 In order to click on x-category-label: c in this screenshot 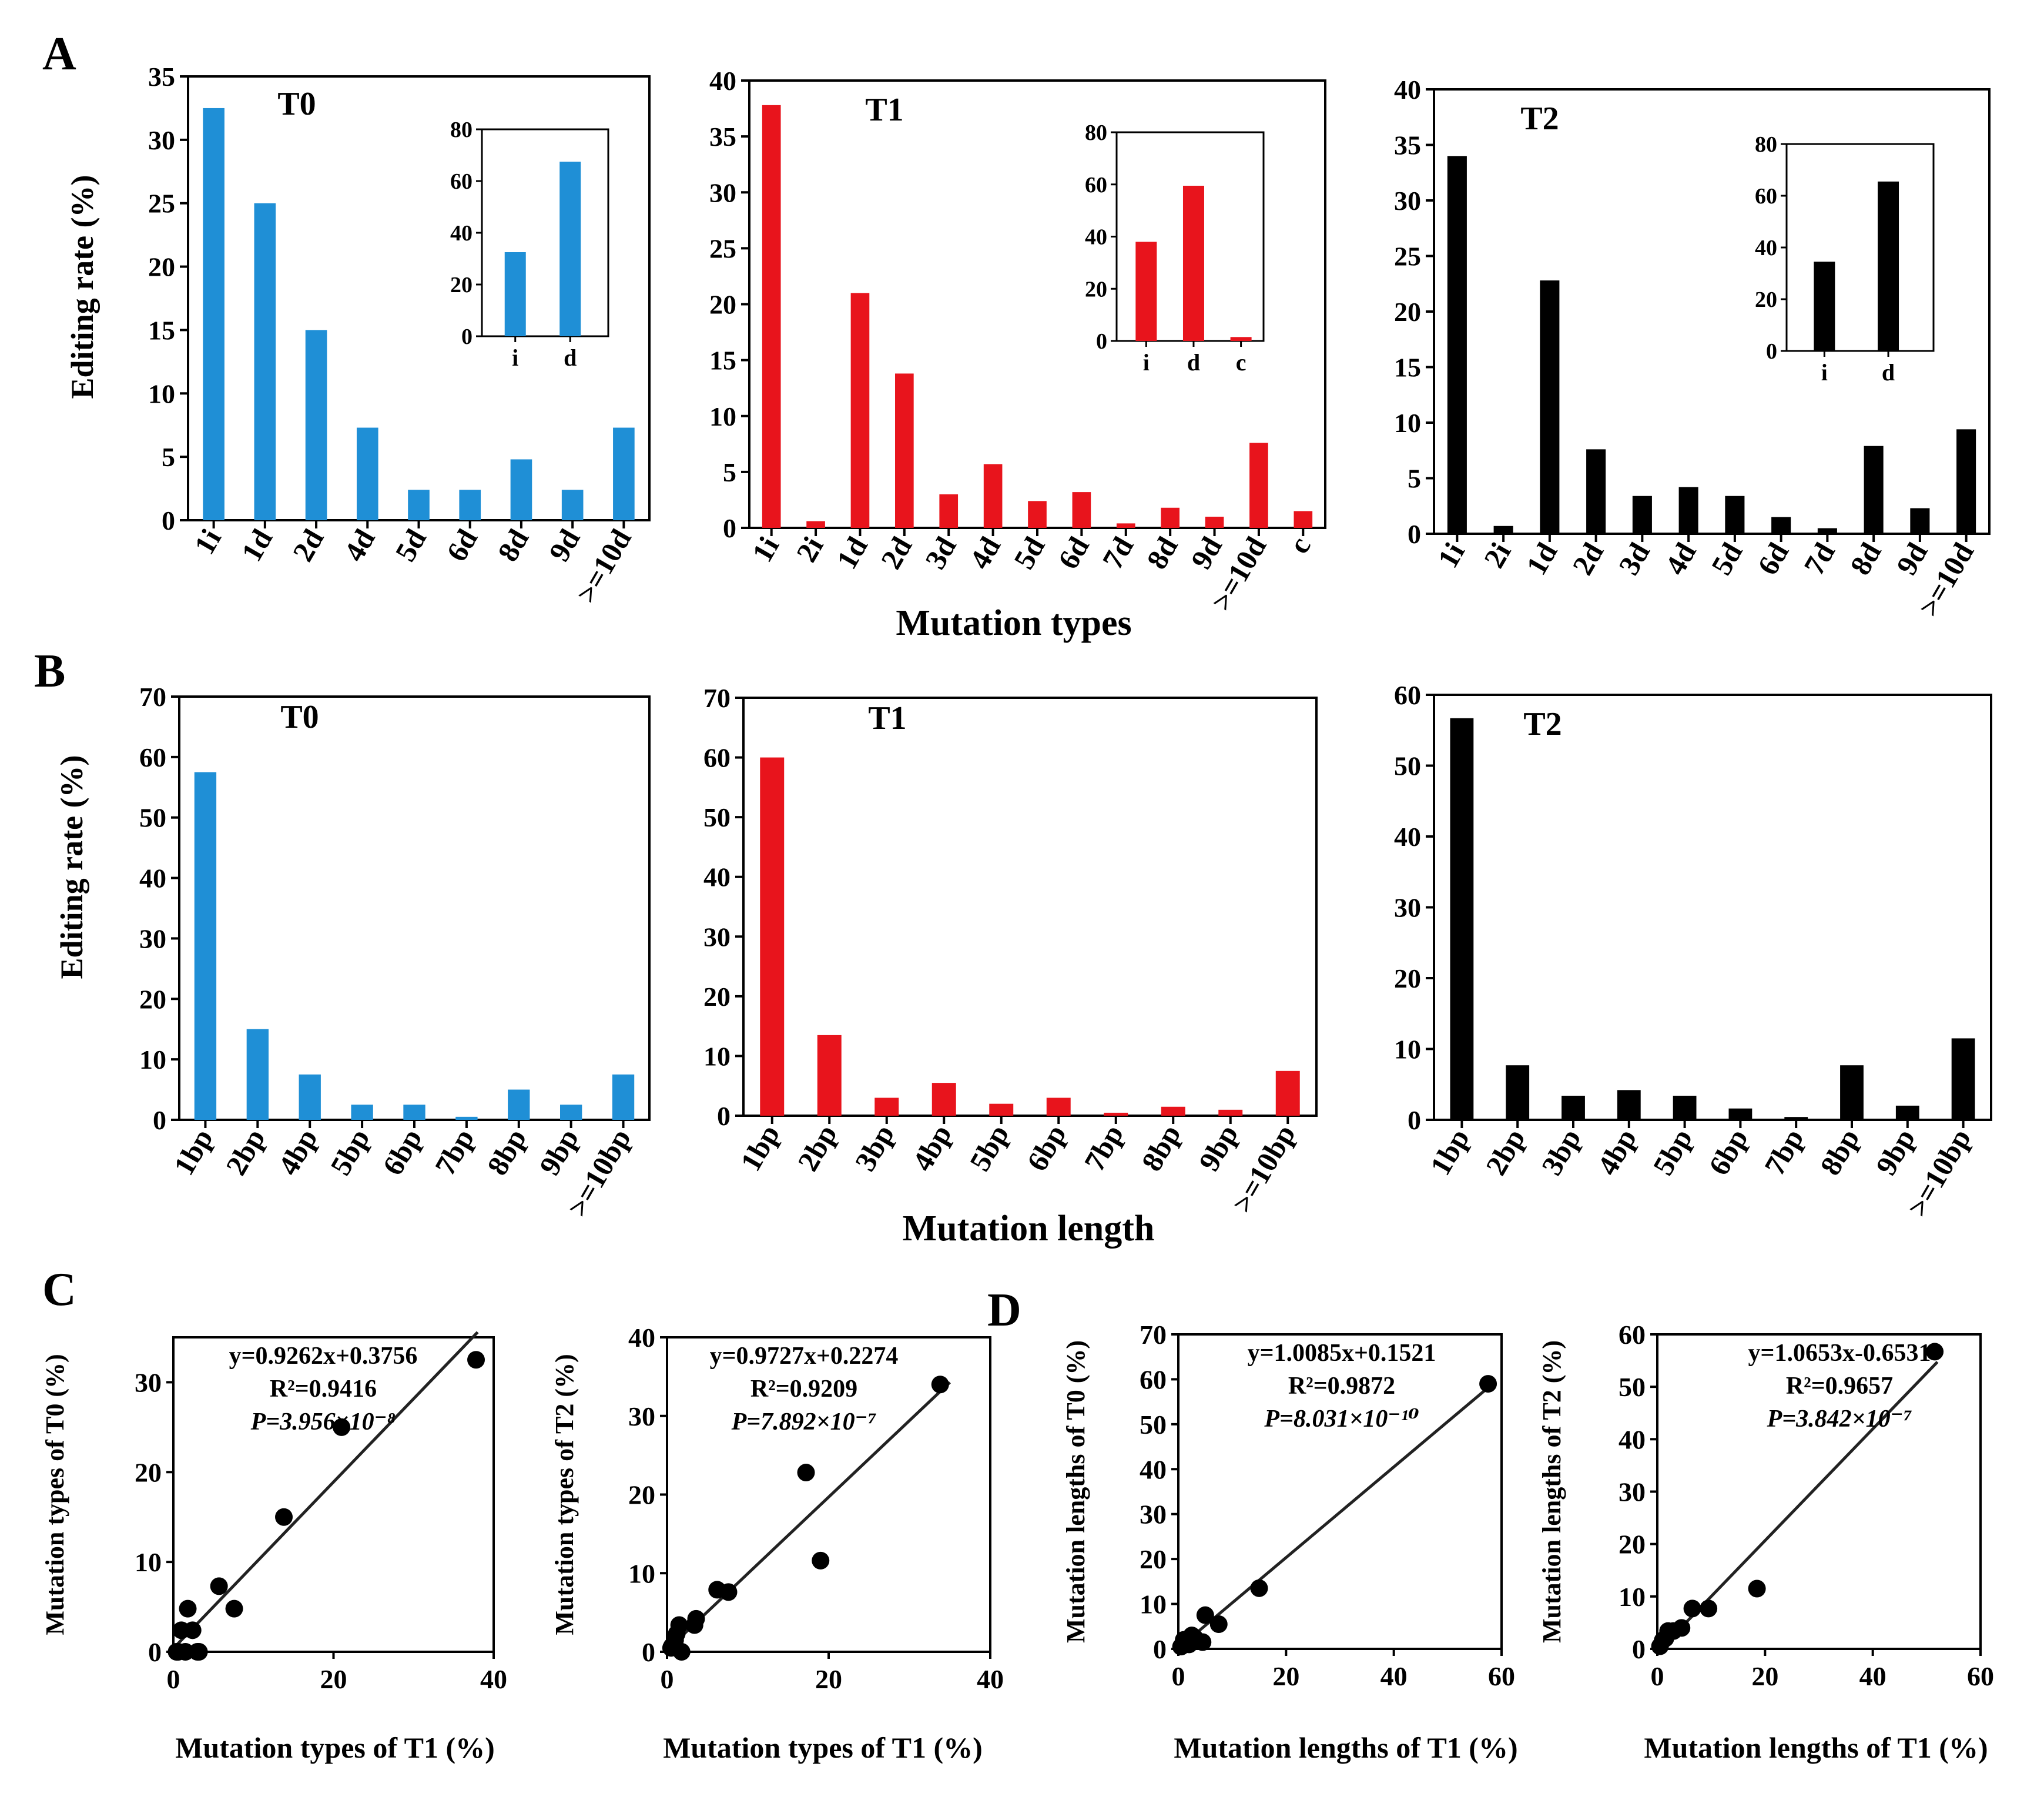, I will do `click(1299, 545)`.